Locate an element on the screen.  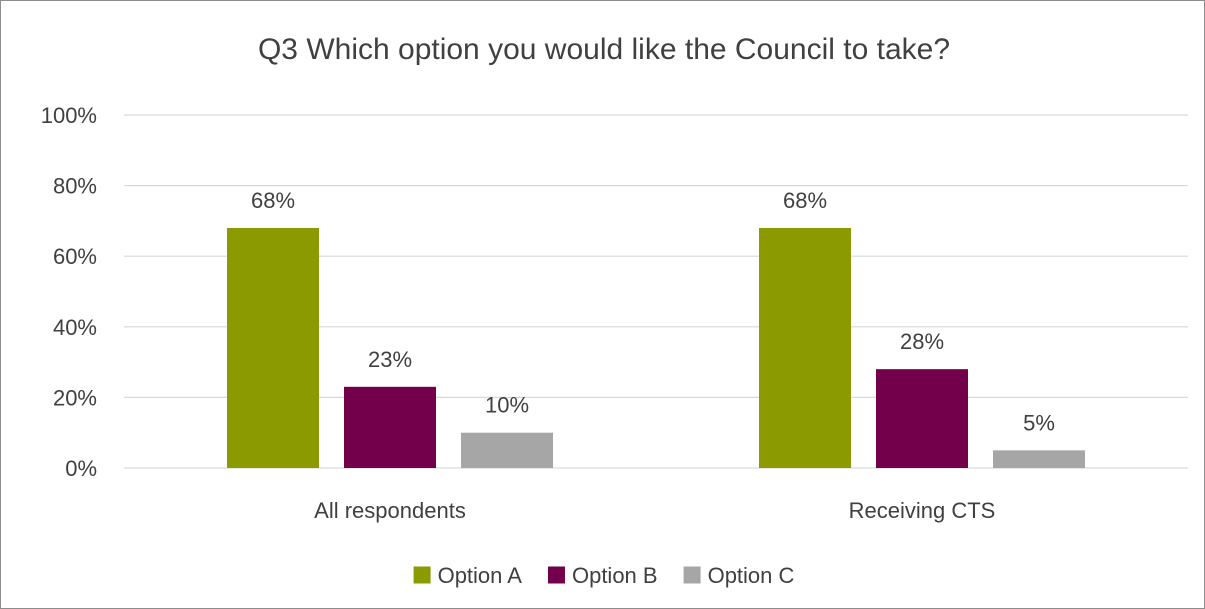
legend: Option A Option B Option C is located at coordinates (604, 575).